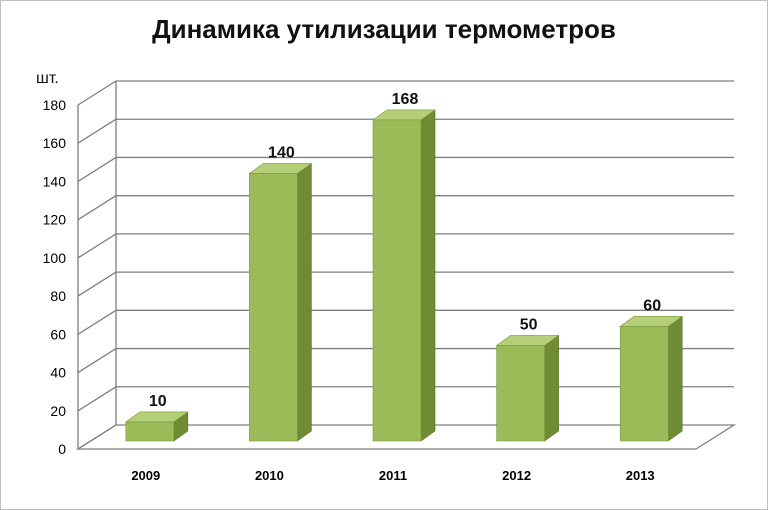 The image size is (768, 510). I want to click on y-axis-unit-label: шт., so click(47, 78).